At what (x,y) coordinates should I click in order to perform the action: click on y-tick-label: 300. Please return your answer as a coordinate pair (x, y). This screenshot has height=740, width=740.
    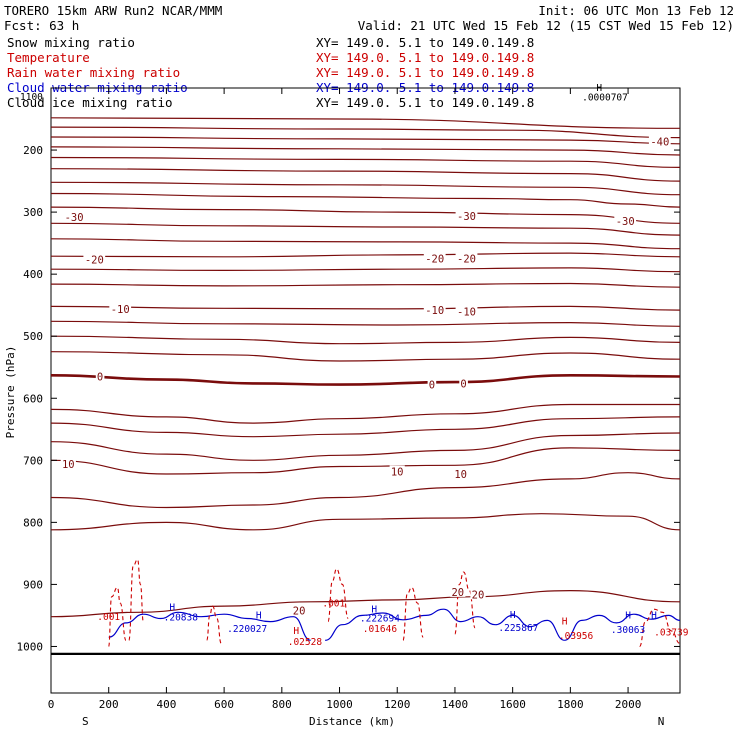
    Looking at the image, I should click on (33, 212).